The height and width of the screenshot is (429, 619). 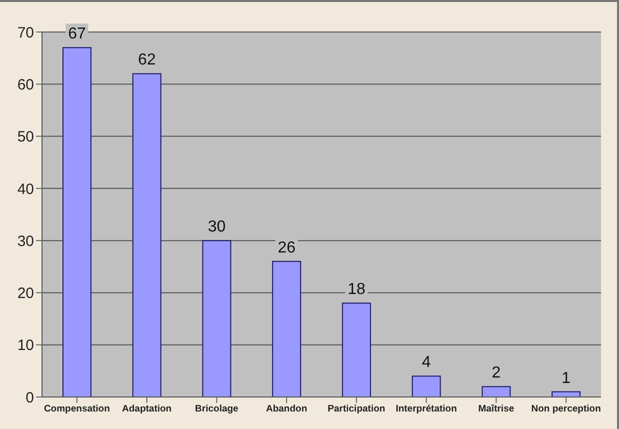 What do you see at coordinates (427, 409) in the screenshot?
I see `x-tick-label: Interprétation` at bounding box center [427, 409].